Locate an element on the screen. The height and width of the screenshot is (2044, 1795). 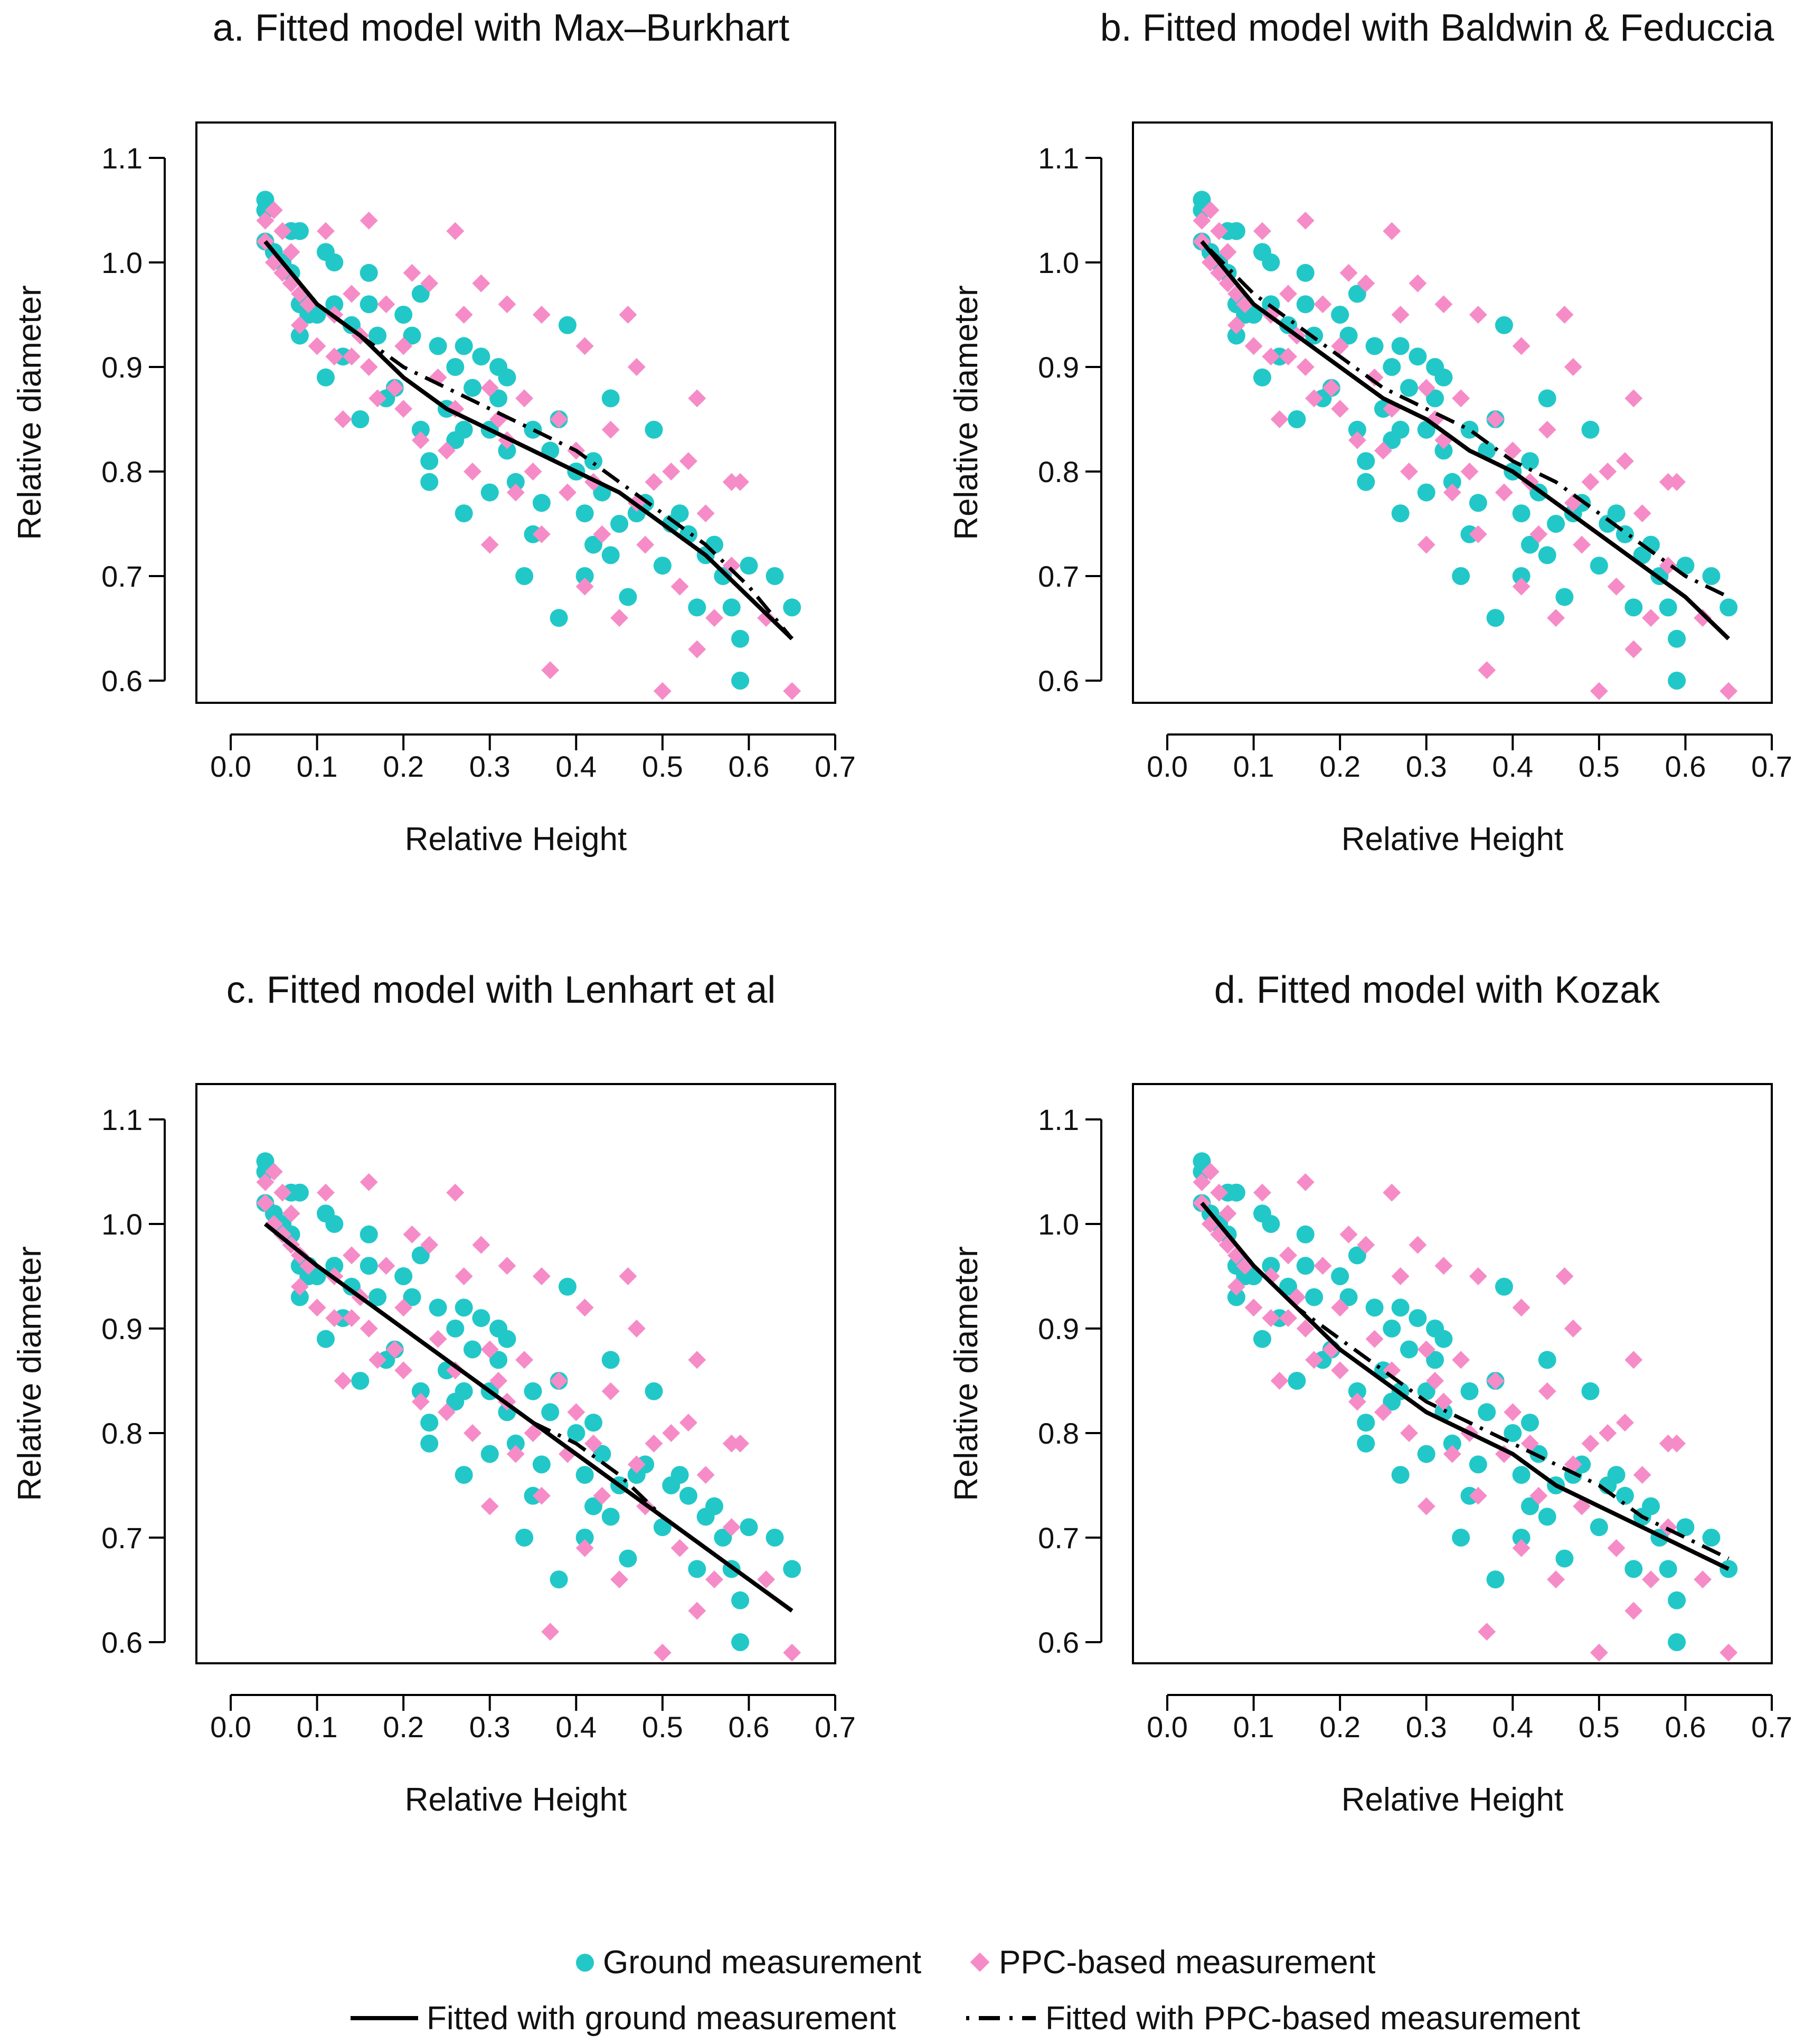
panel-a-points is located at coordinates (528, 445).